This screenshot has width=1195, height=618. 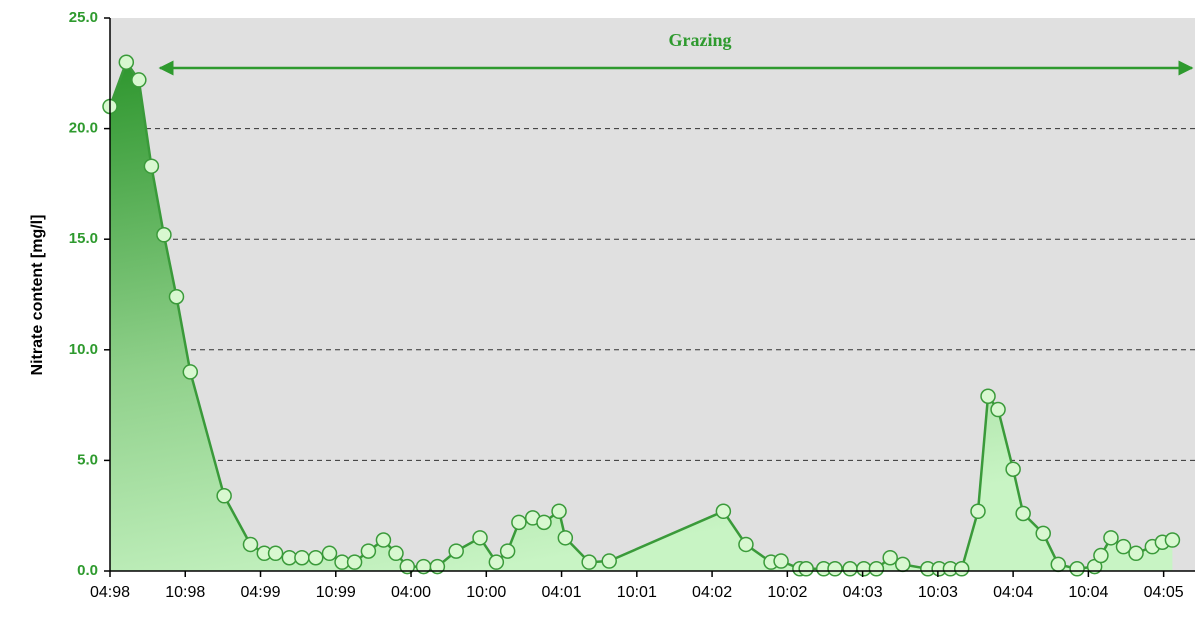 I want to click on x-tick-label: 10:00, so click(x=486, y=592).